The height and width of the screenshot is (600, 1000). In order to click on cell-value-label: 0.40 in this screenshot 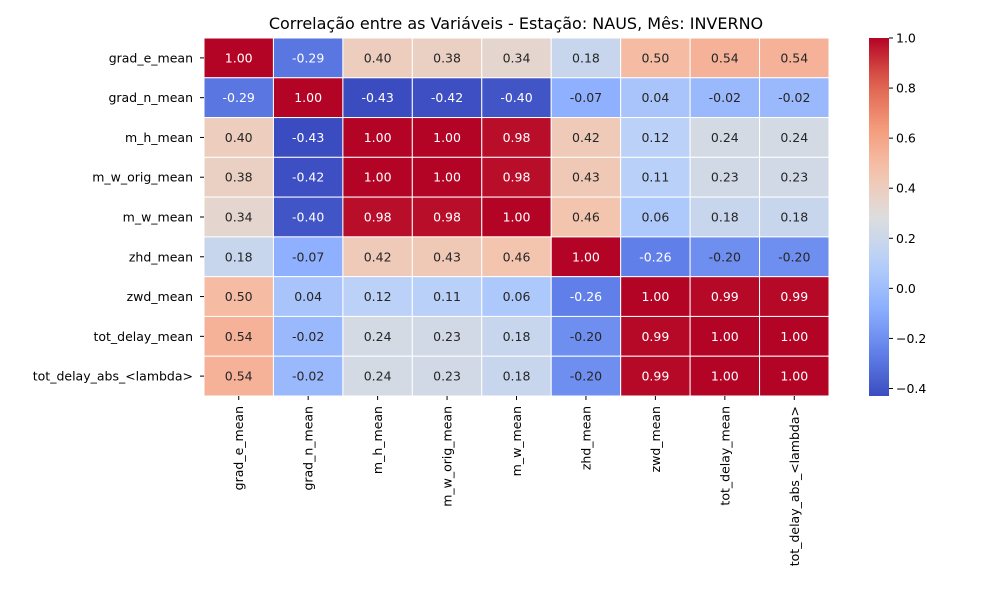, I will do `click(378, 57)`.